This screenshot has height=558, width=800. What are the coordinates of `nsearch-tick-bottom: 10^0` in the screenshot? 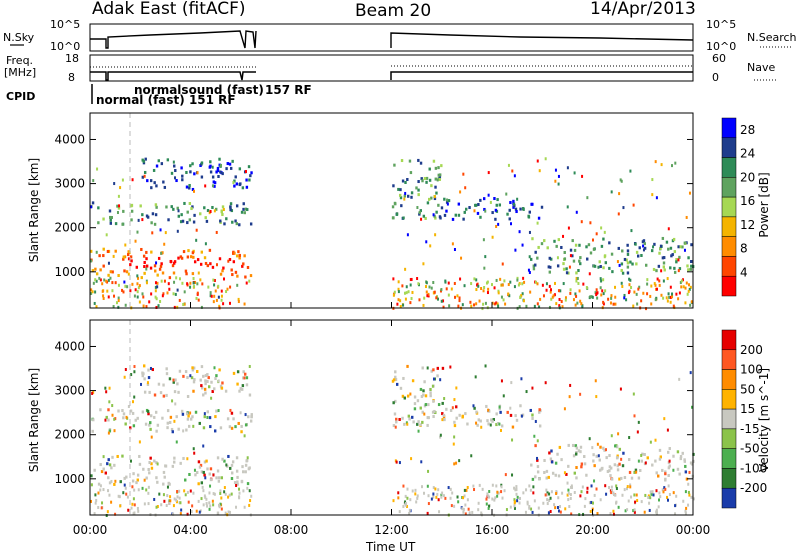 It's located at (721, 46).